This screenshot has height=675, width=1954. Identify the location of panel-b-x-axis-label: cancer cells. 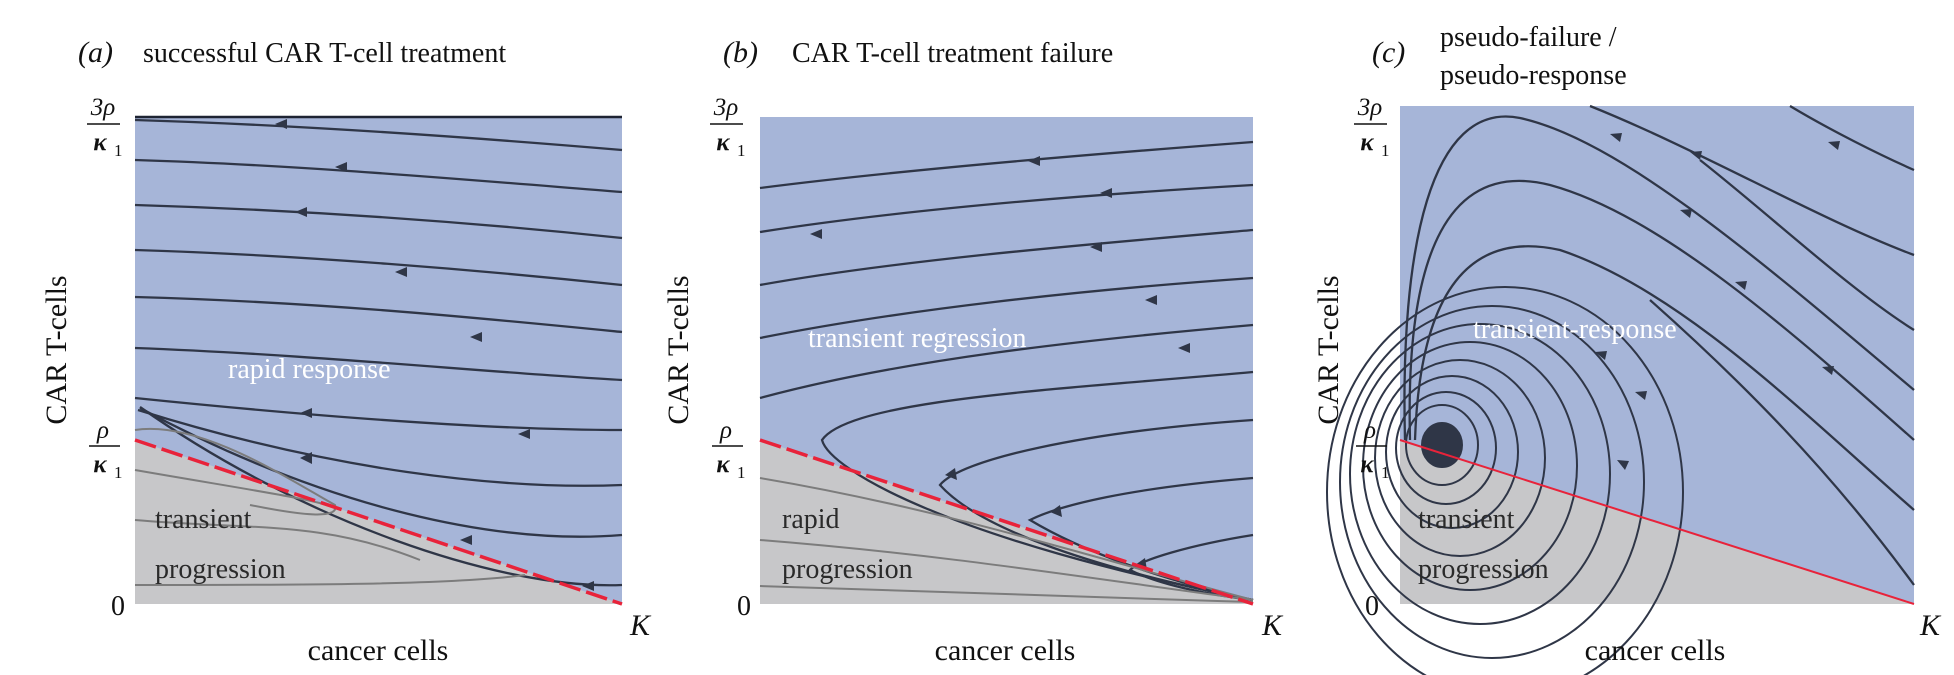
(1005, 650).